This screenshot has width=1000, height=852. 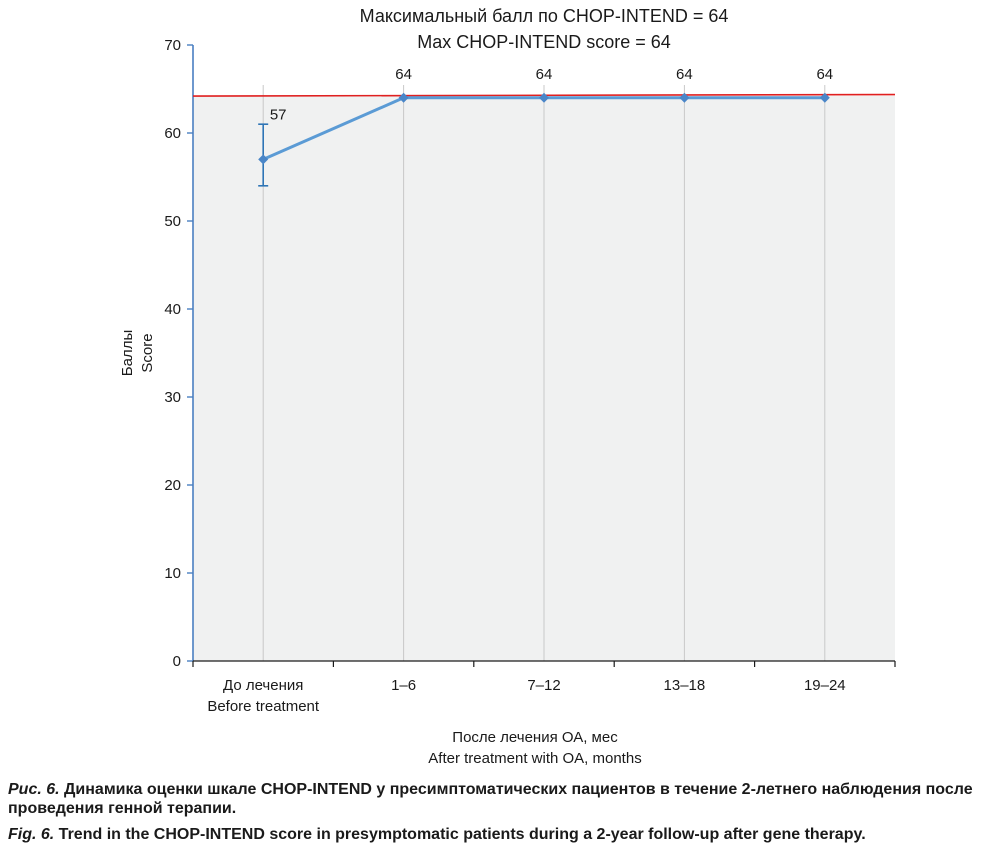 I want to click on x-tick-label: 1–6, so click(x=403, y=685).